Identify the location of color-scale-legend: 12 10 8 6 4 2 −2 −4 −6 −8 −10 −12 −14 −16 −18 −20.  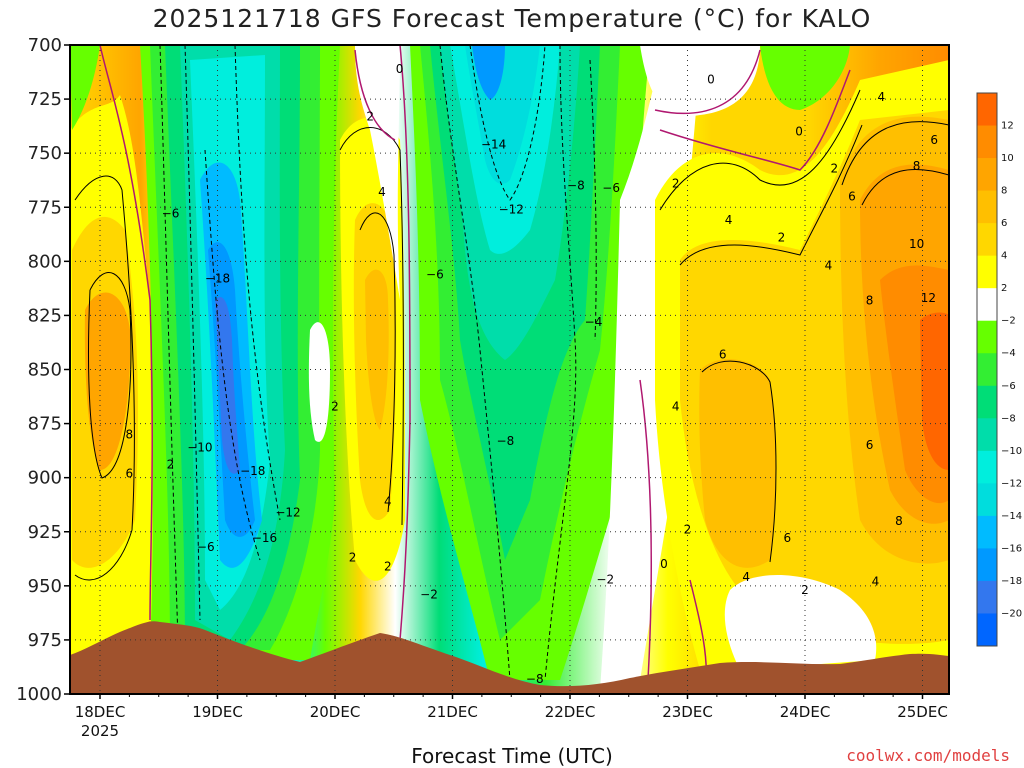
(999, 369).